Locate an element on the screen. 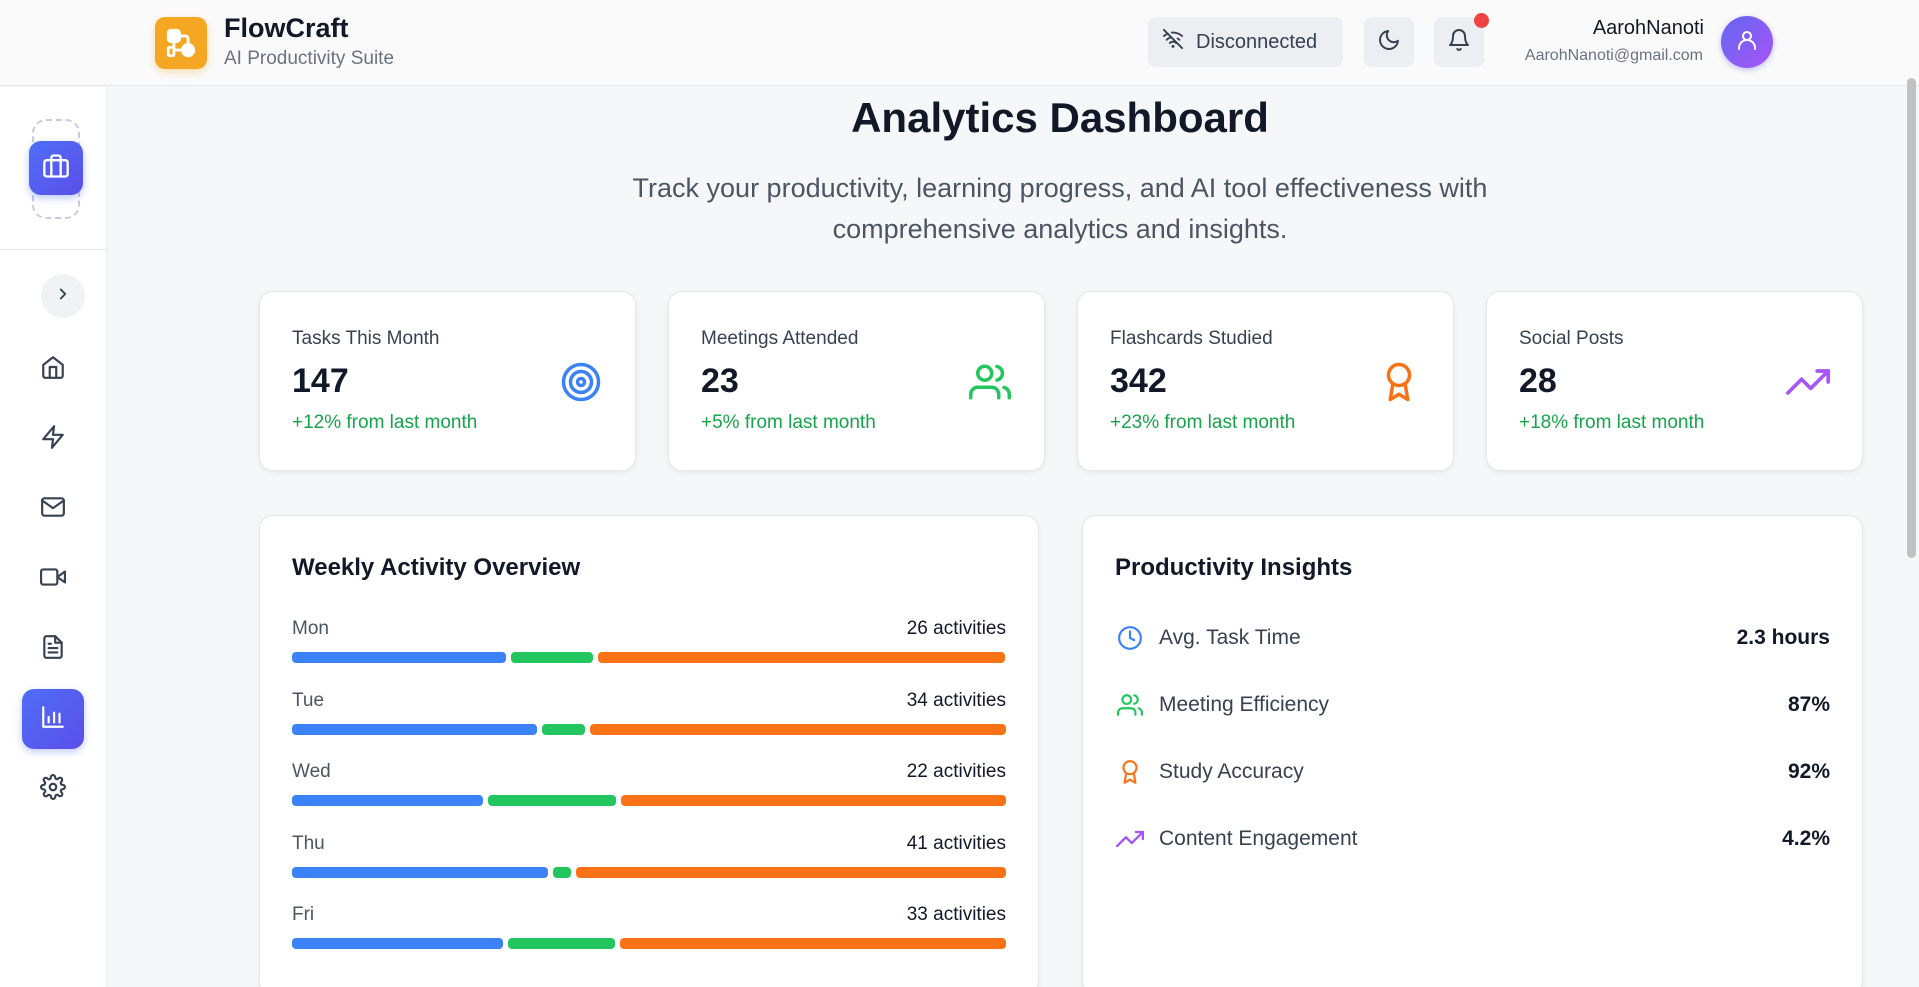  connection-status-button: Disconnected is located at coordinates (1245, 42).